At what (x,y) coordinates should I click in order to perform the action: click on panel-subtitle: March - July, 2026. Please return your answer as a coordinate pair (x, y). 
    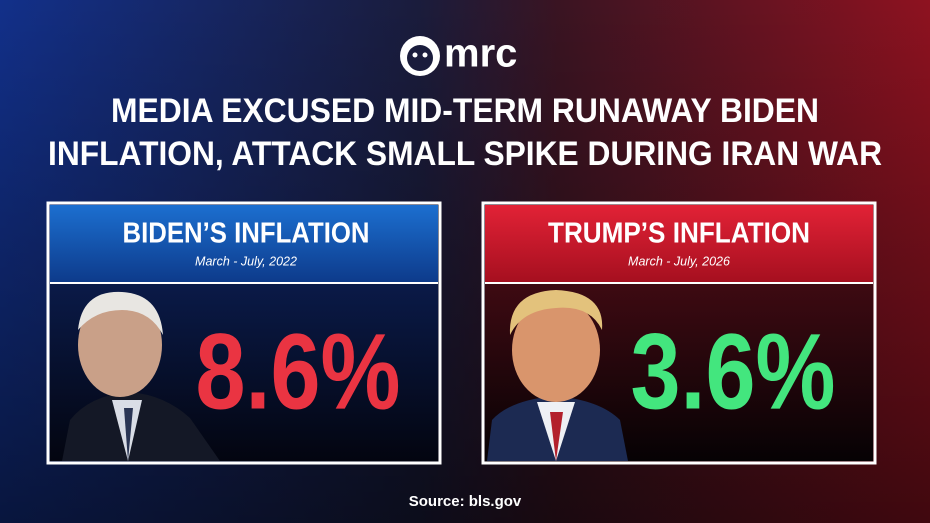
    Looking at the image, I should click on (679, 261).